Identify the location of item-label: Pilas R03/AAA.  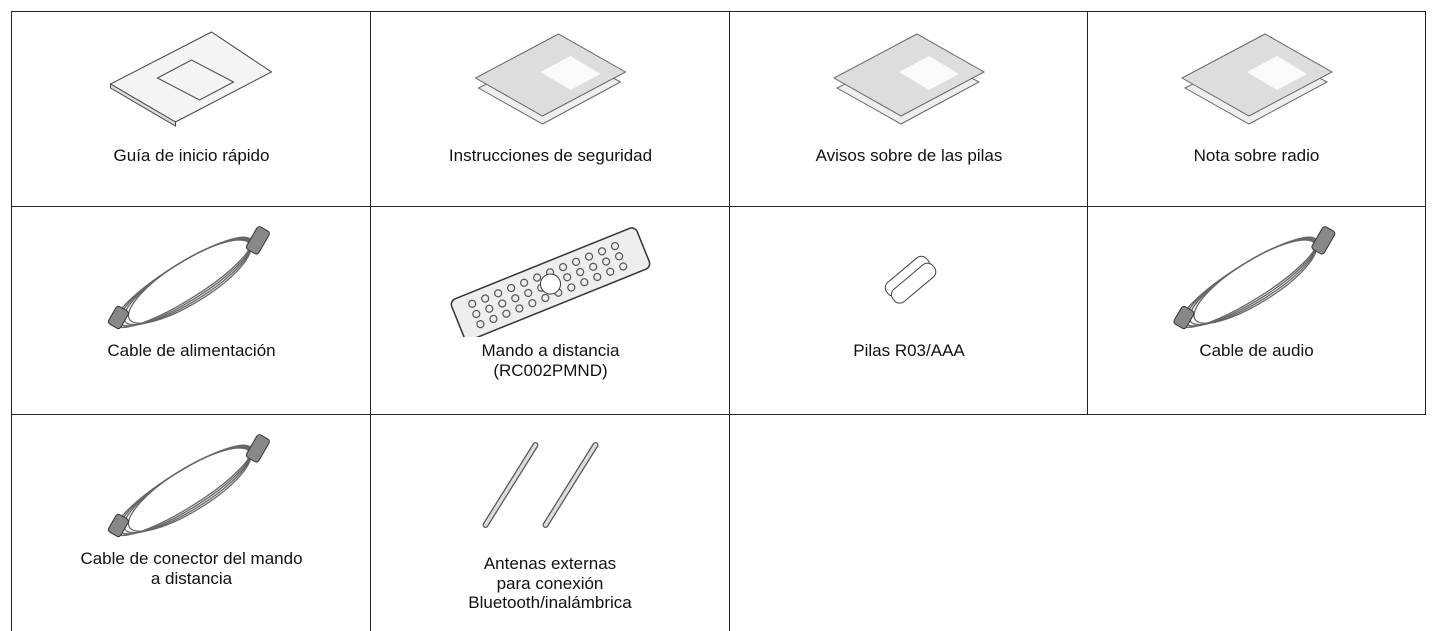
(909, 351).